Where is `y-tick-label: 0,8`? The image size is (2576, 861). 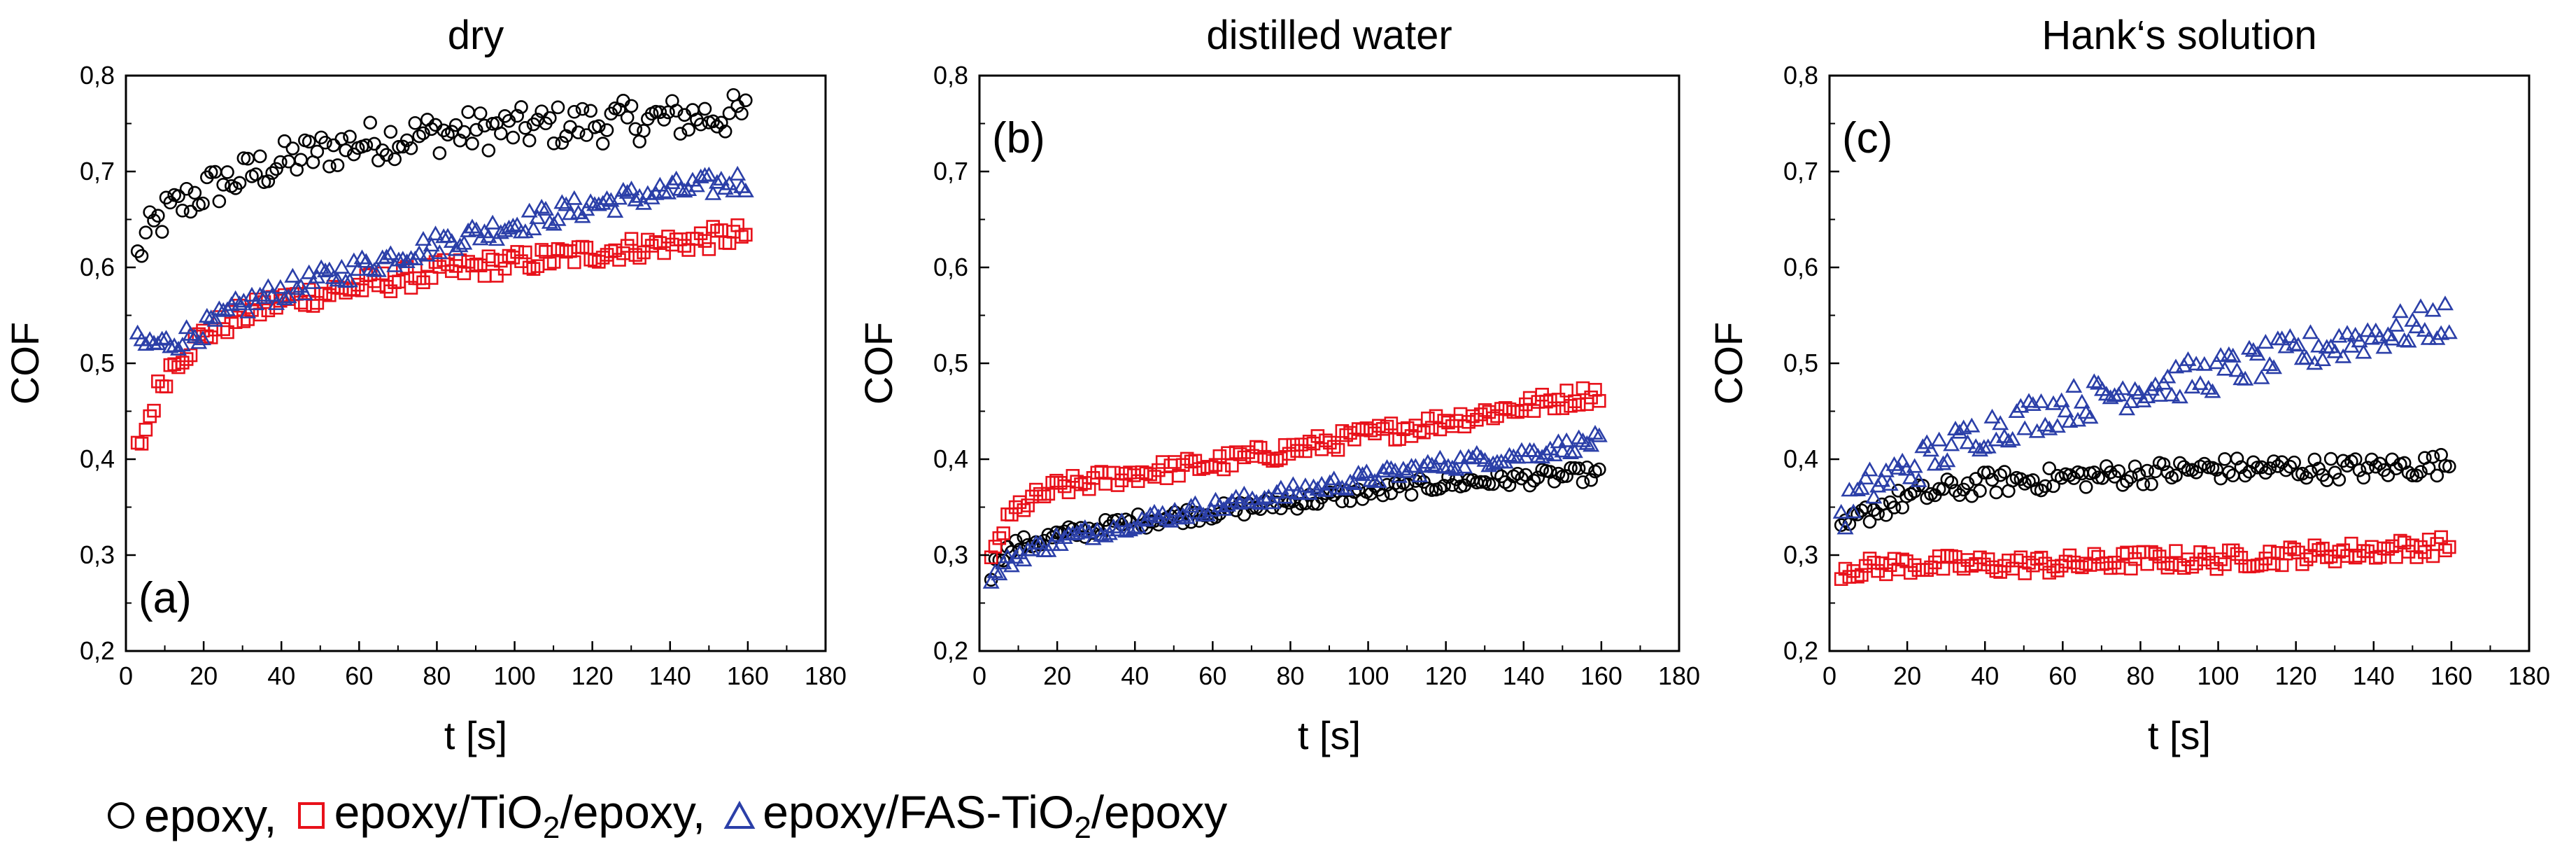 y-tick-label: 0,8 is located at coordinates (950, 75).